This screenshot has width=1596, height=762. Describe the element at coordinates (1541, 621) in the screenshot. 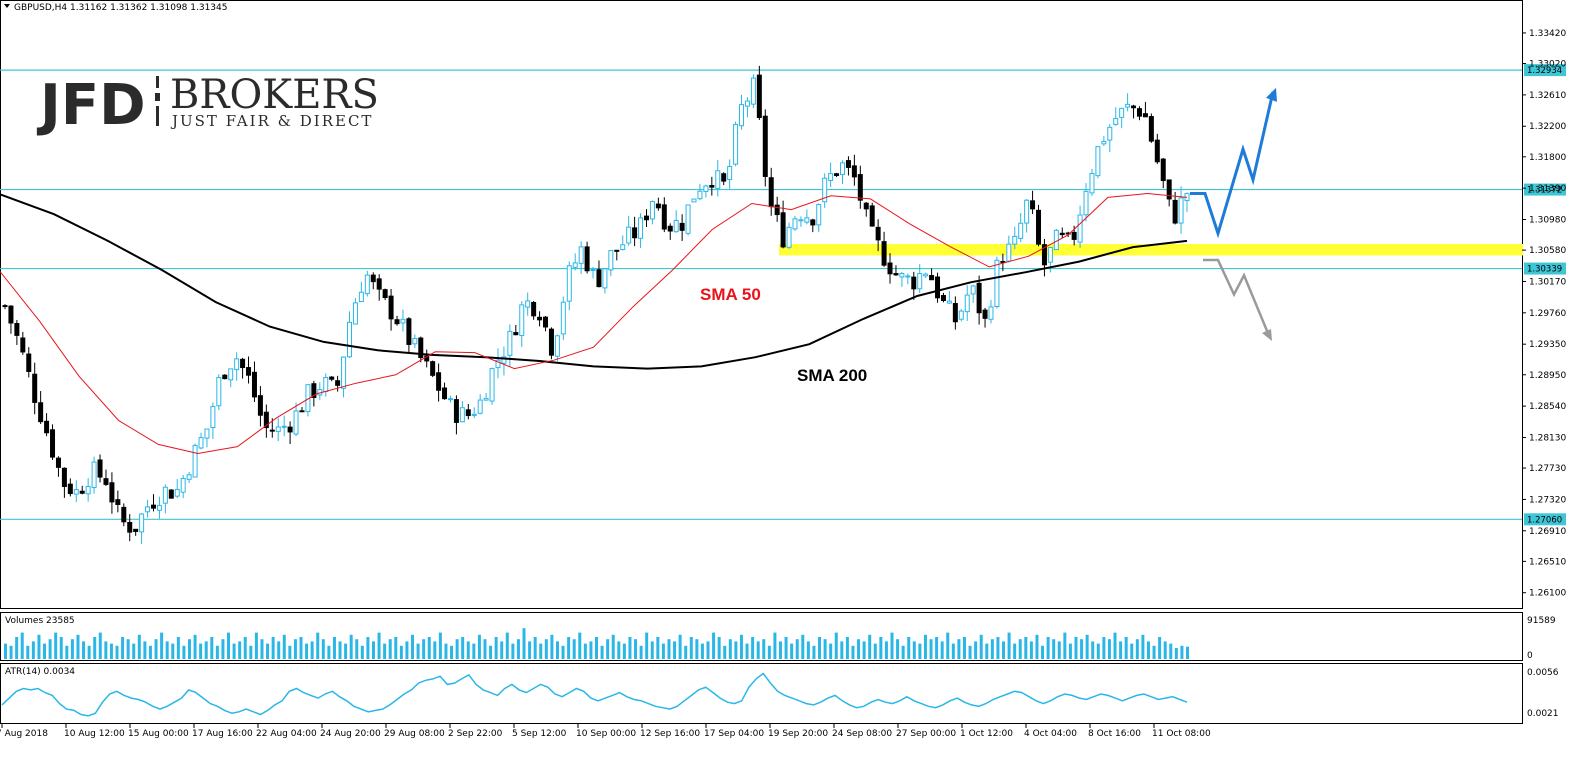

I see `volume-axis-max: 91589` at that location.